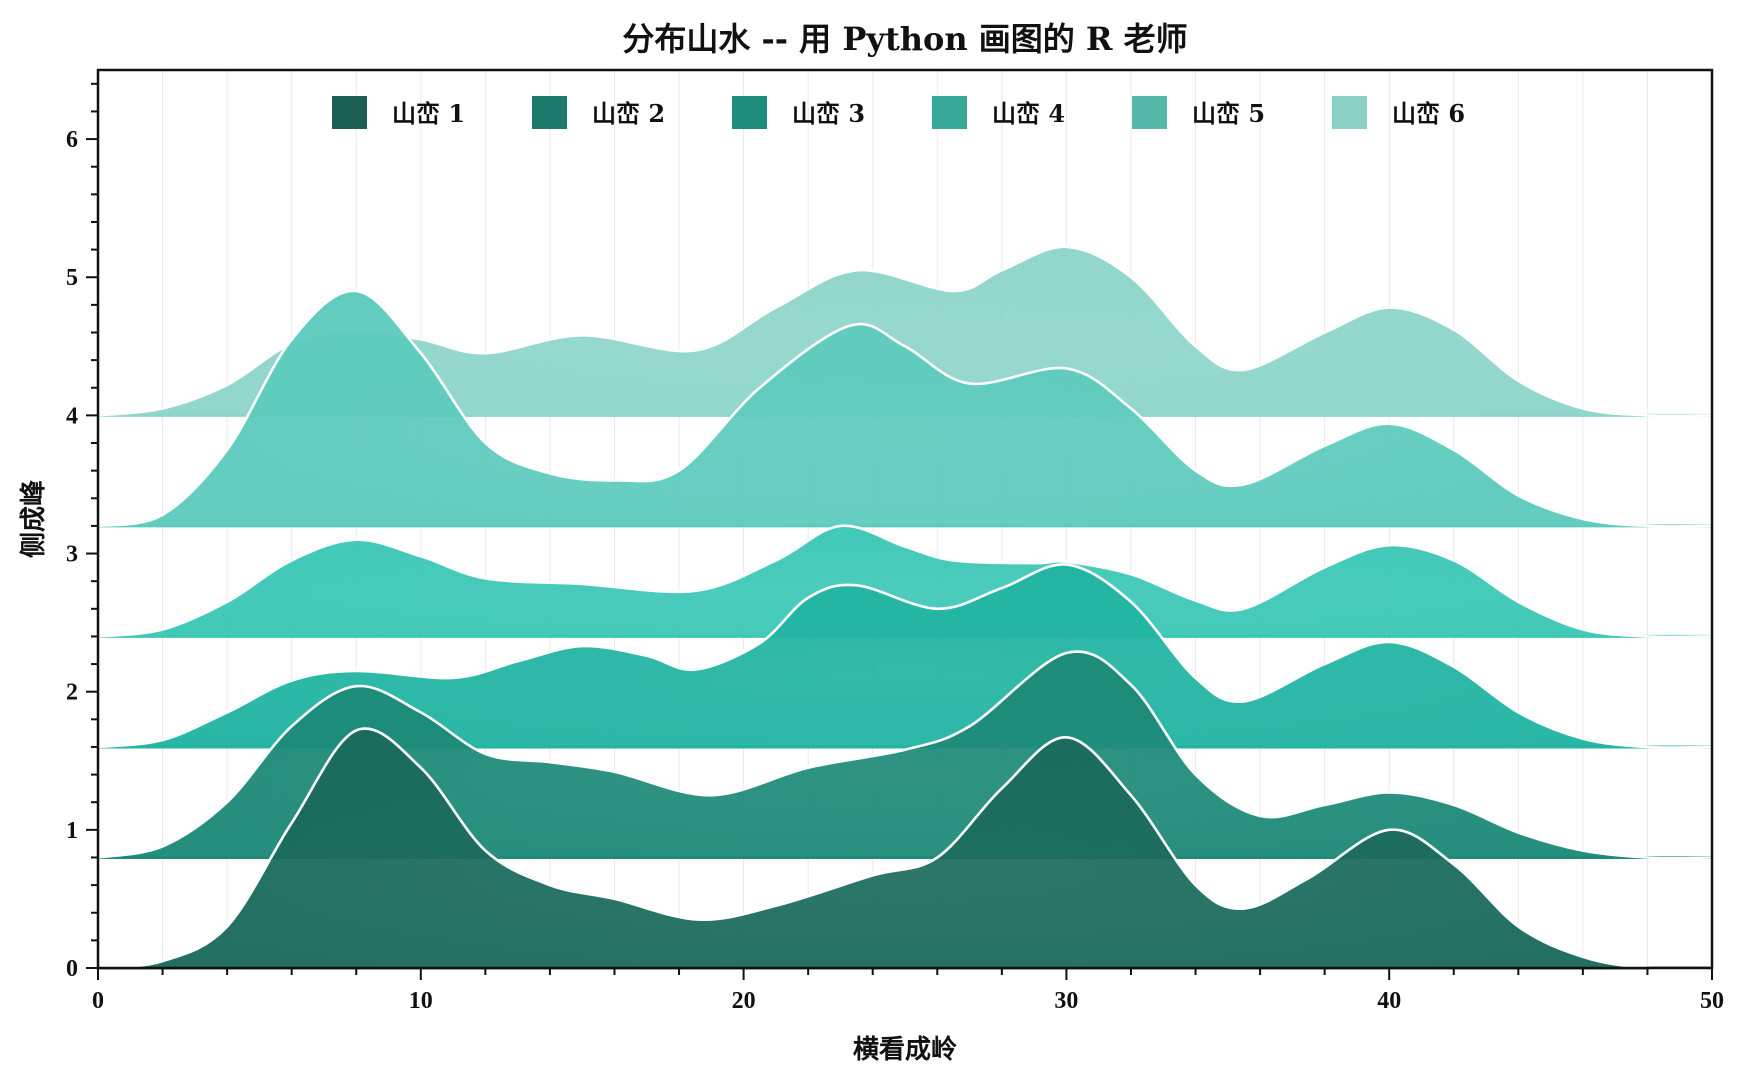 The height and width of the screenshot is (1080, 1742). Describe the element at coordinates (72, 693) in the screenshot. I see `y-tick-label: 2` at that location.